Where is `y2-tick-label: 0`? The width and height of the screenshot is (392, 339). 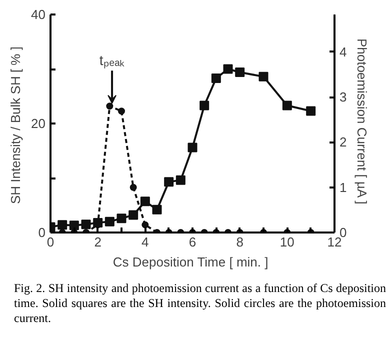 y2-tick-label: 0 is located at coordinates (343, 232).